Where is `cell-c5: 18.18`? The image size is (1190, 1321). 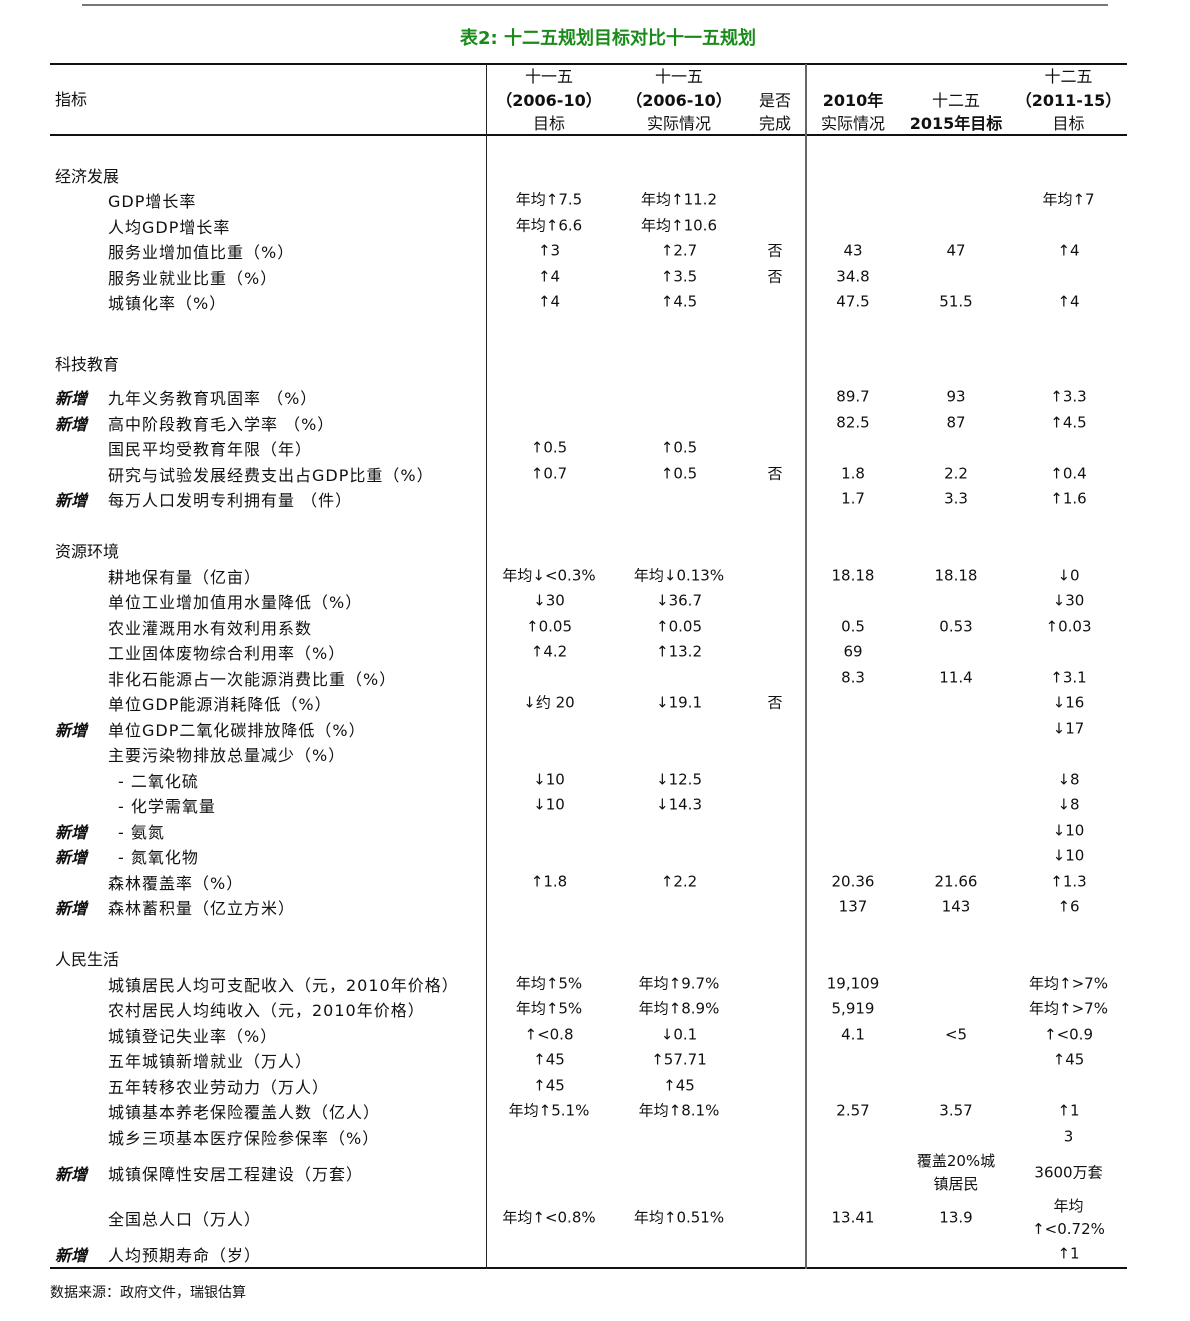 cell-c5: 18.18 is located at coordinates (956, 575).